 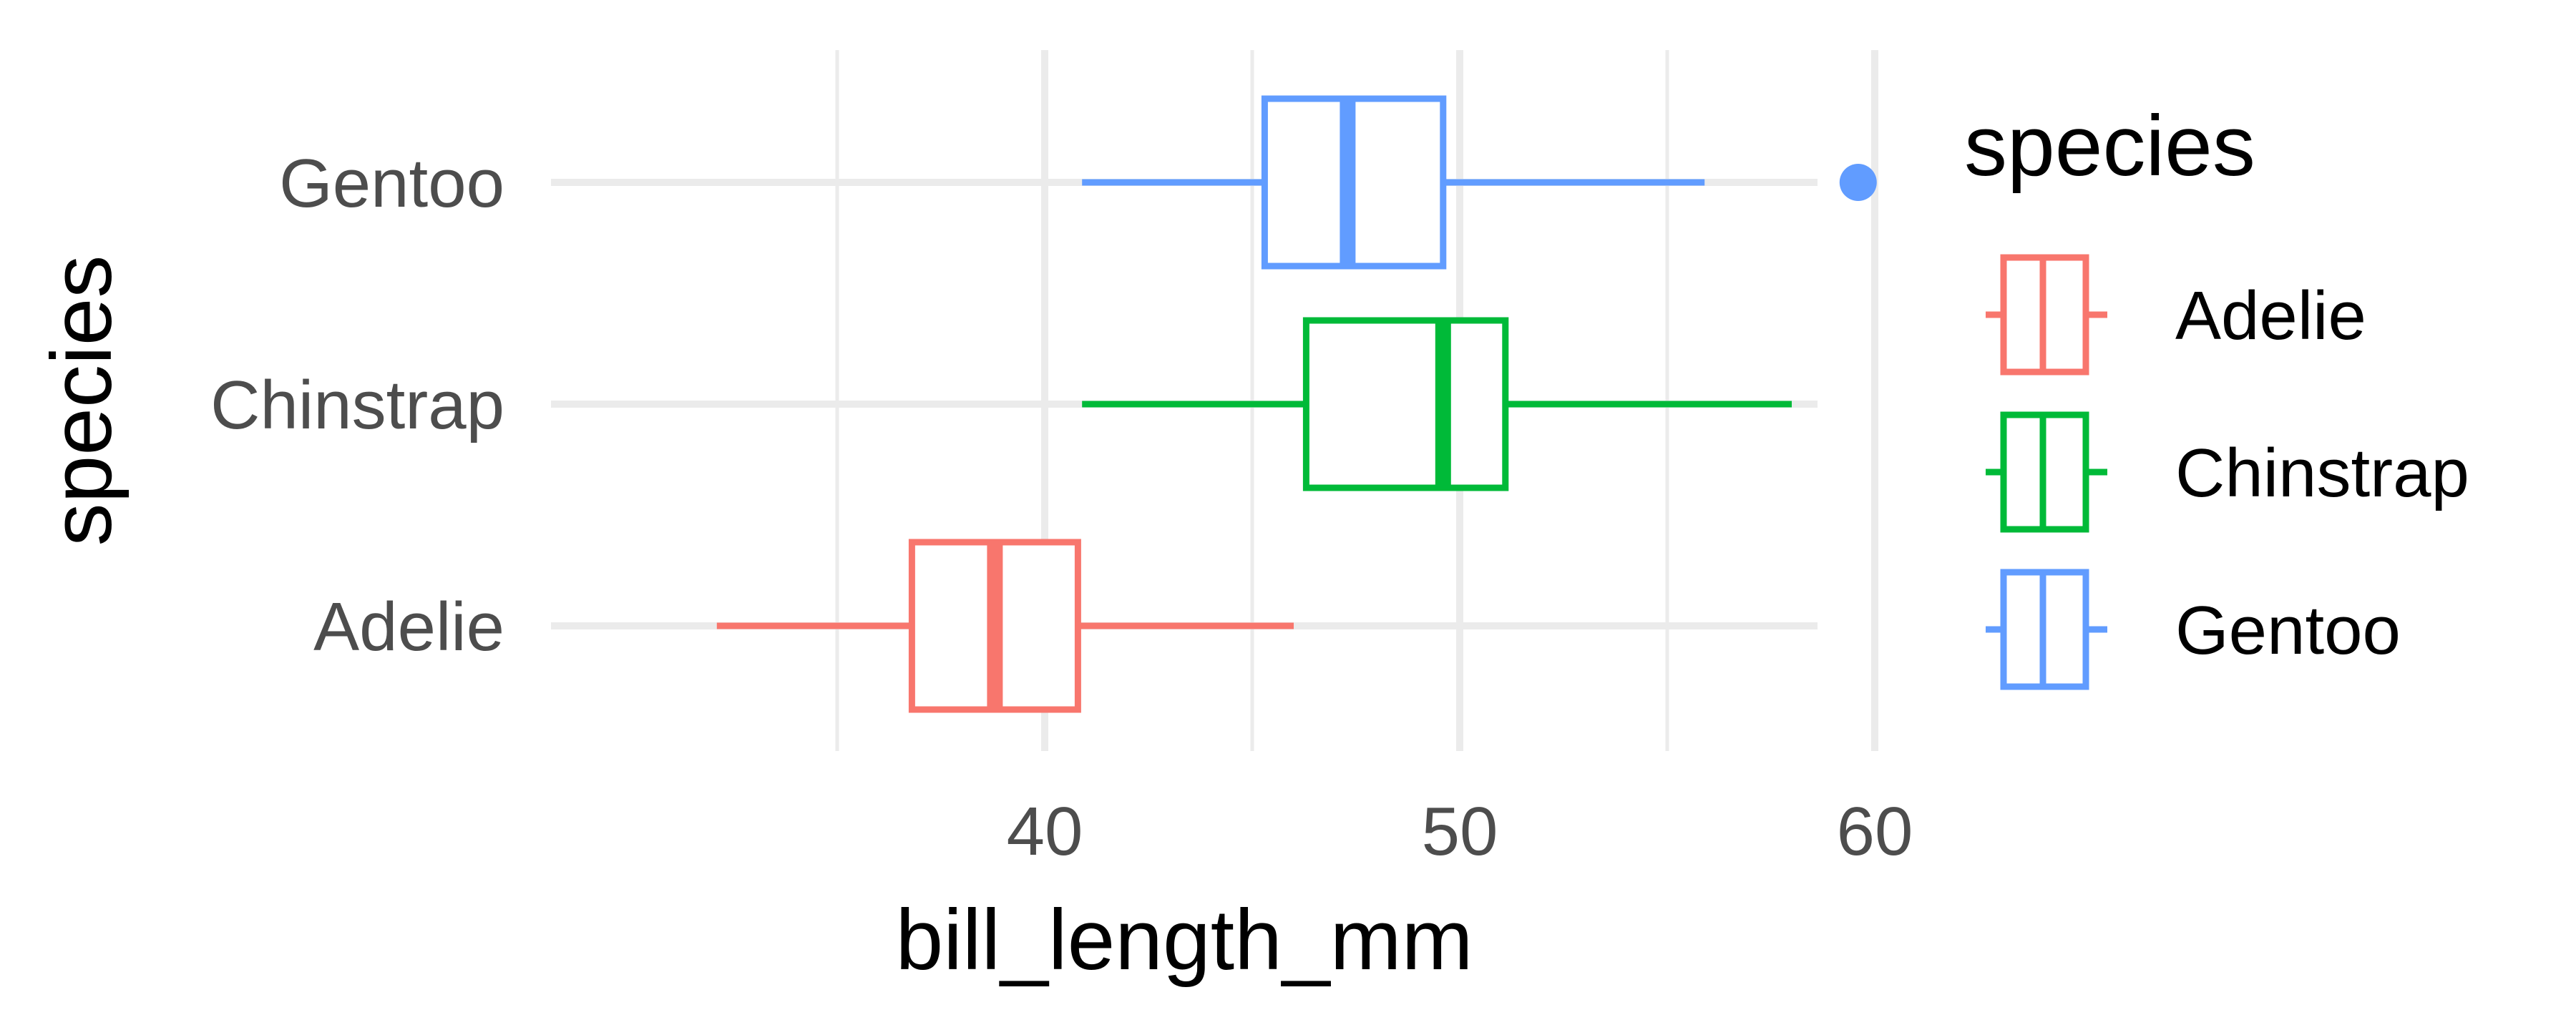 What do you see at coordinates (1405, 404) in the screenshot?
I see `iqr-box` at bounding box center [1405, 404].